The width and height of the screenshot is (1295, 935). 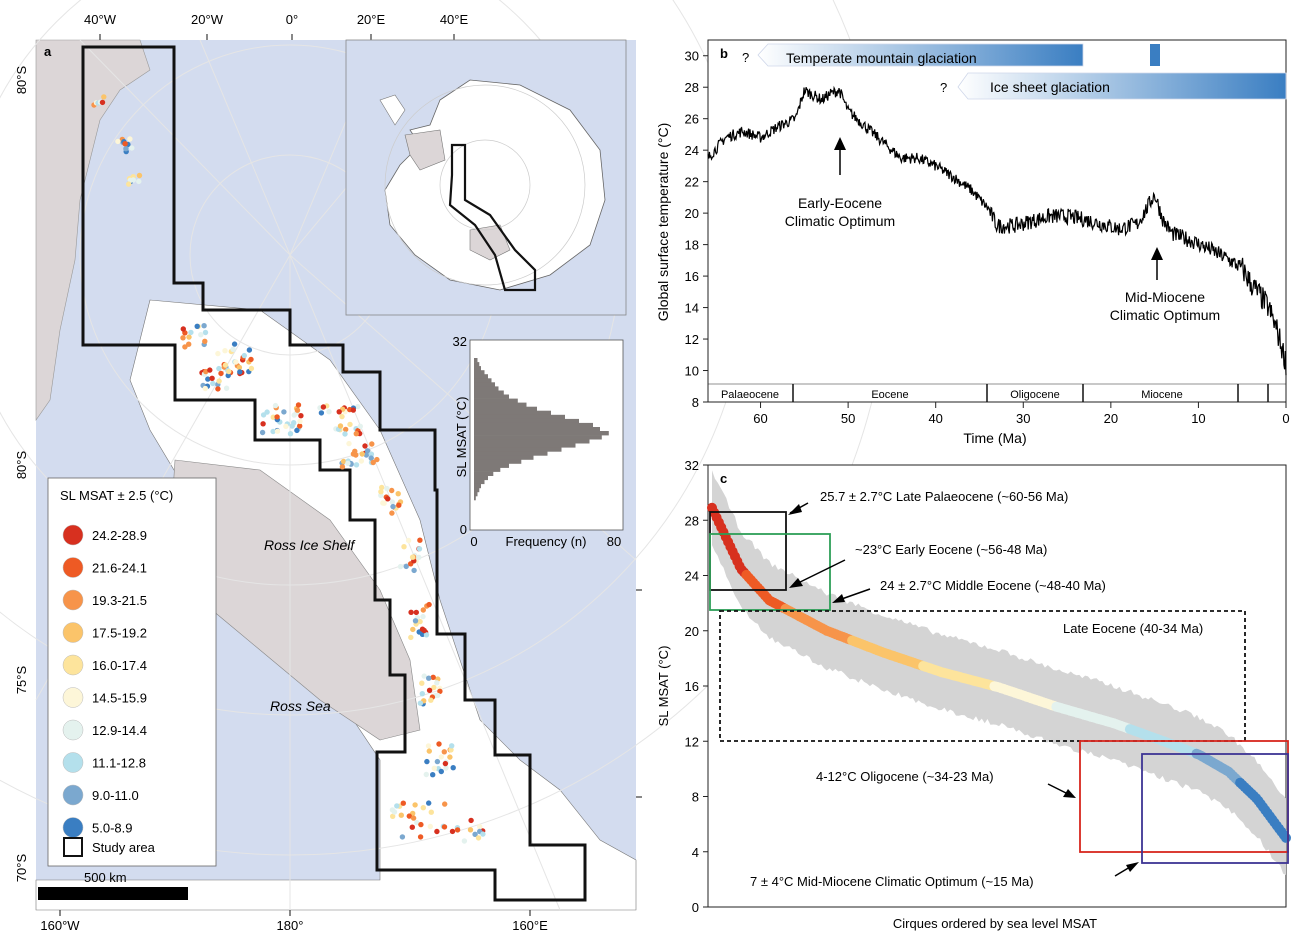 What do you see at coordinates (119, 535) in the screenshot?
I see `legend-label: 24.2-28.9` at bounding box center [119, 535].